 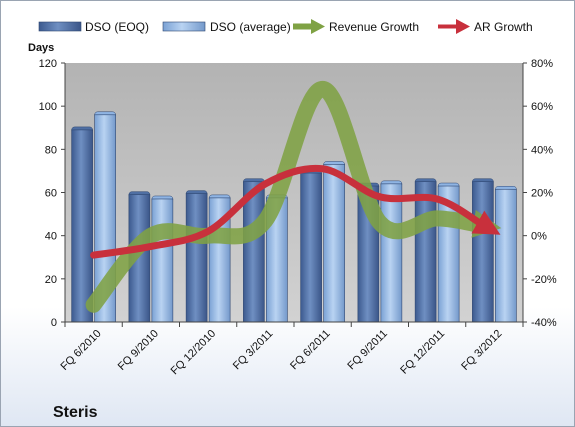 I want to click on y2-tick-label: 80%, so click(x=542, y=64).